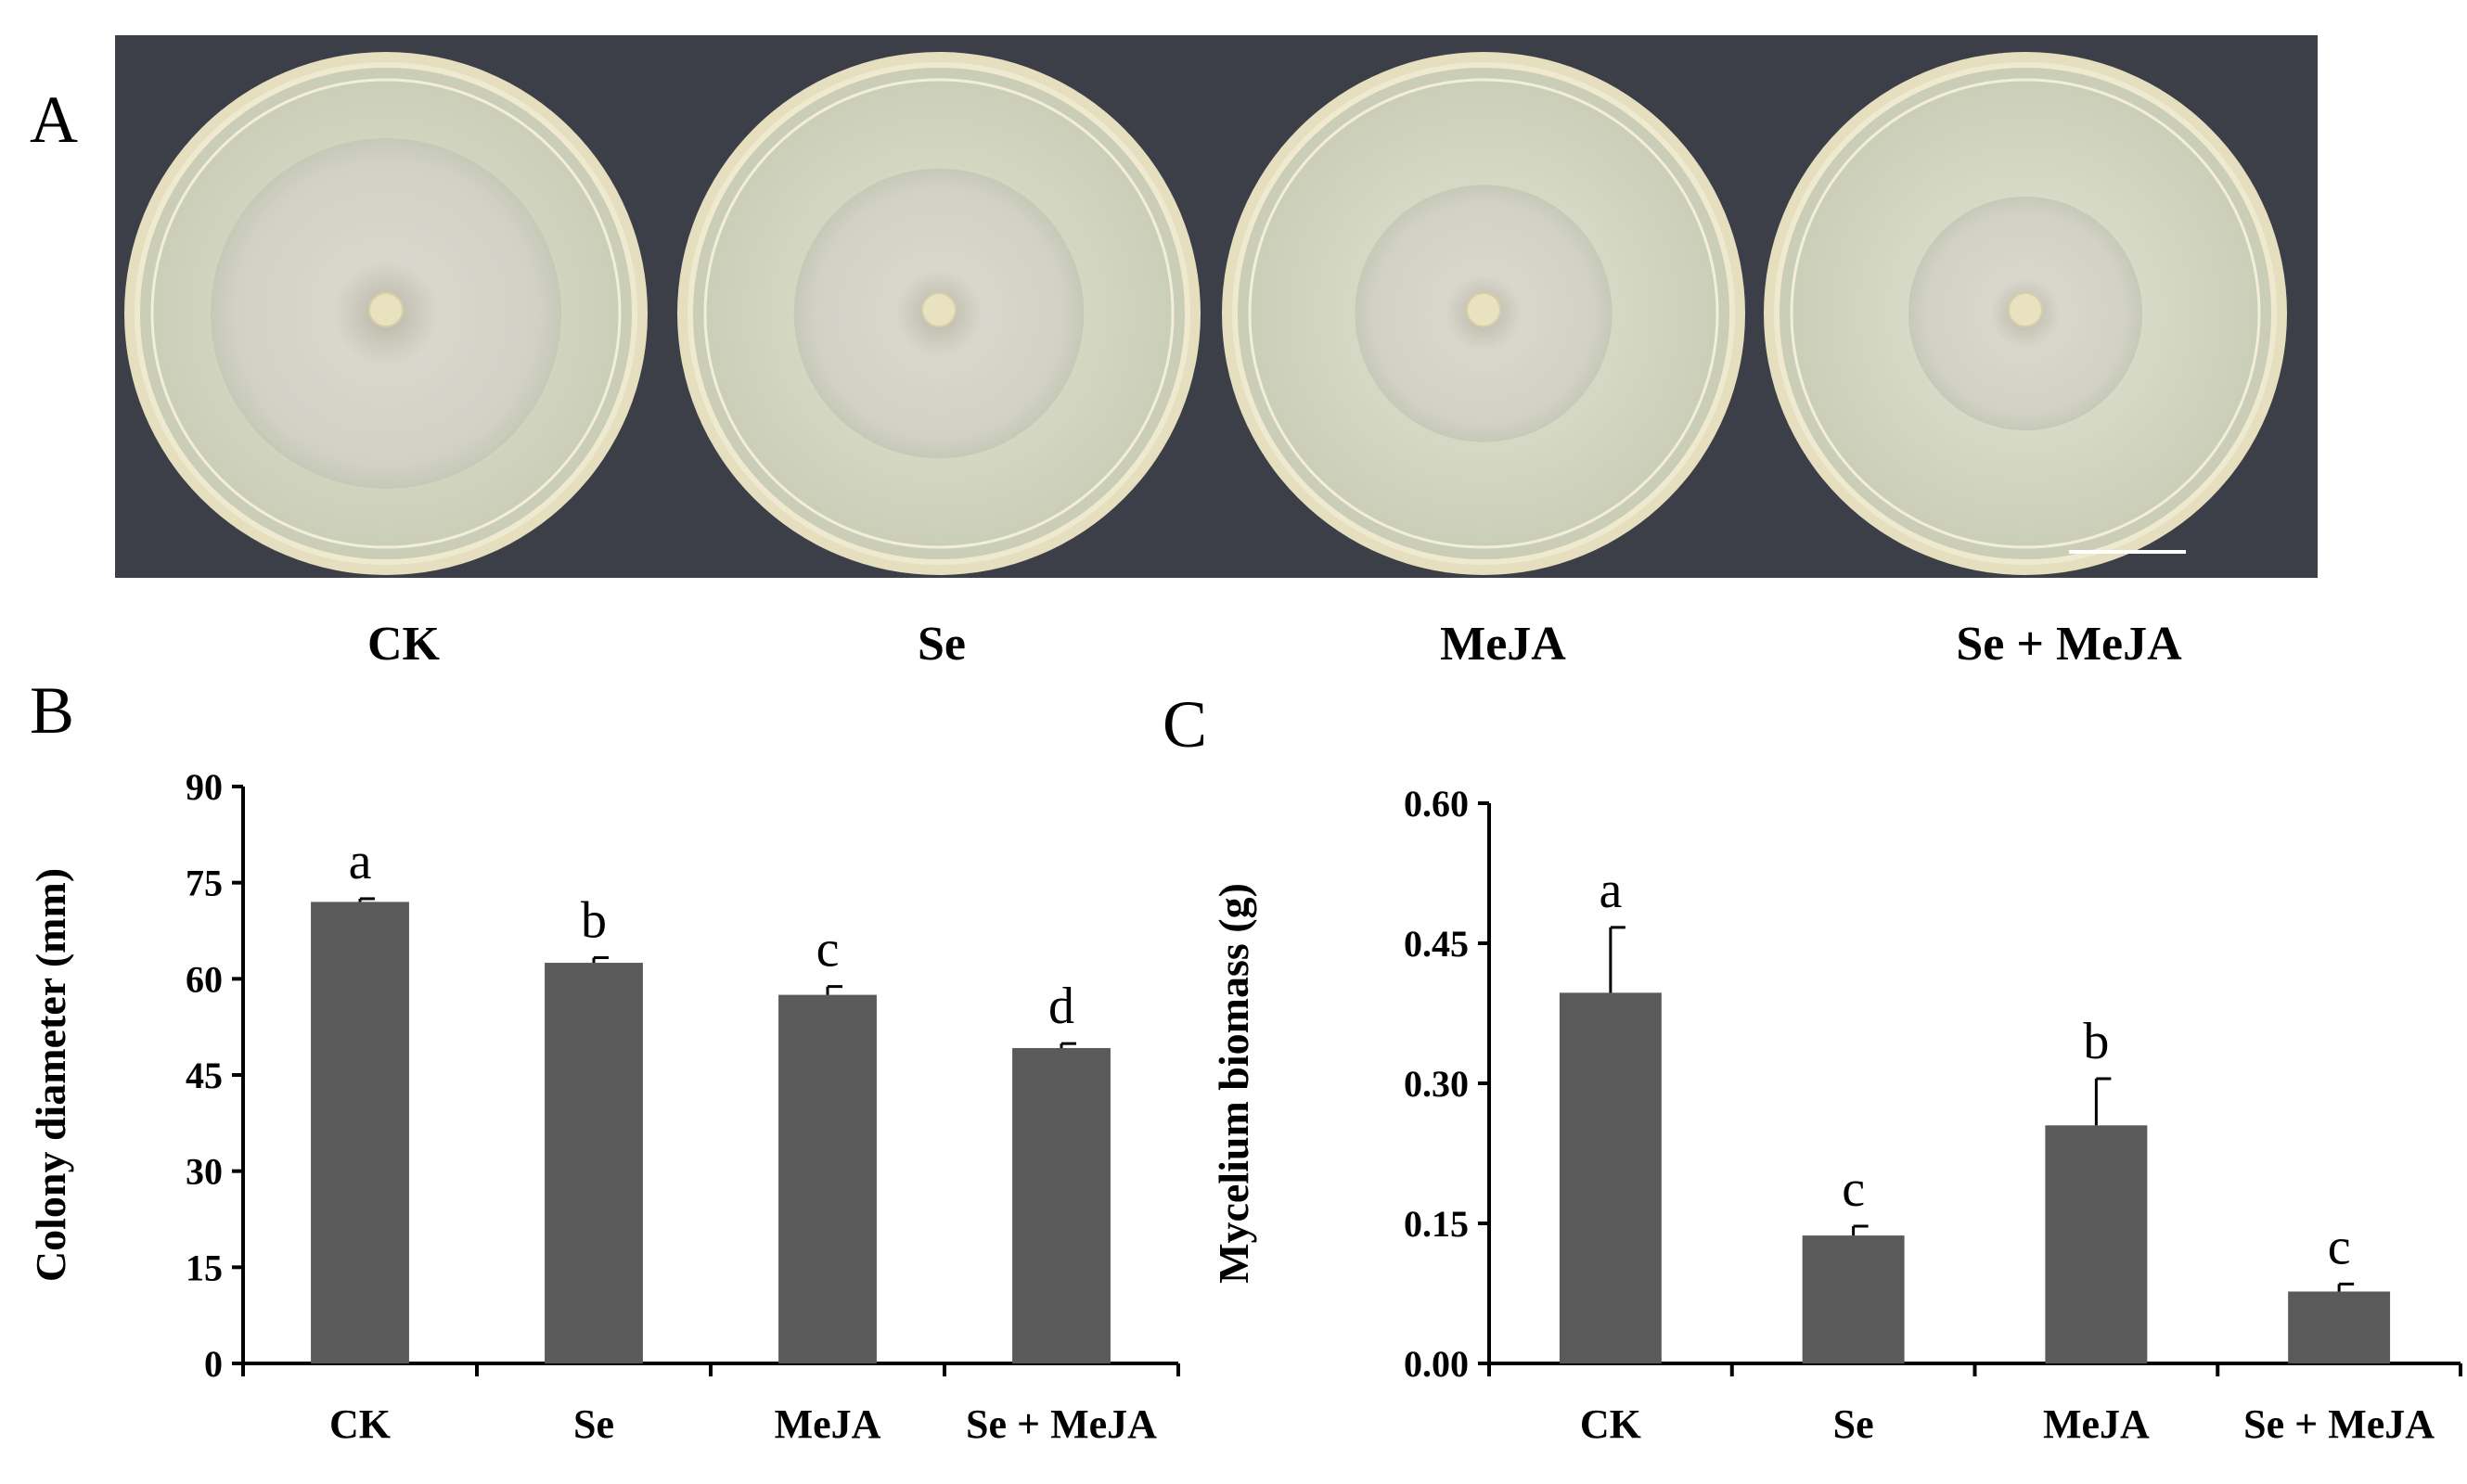 The height and width of the screenshot is (1484, 2467). Describe the element at coordinates (1436, 1224) in the screenshot. I see `y-tick-label: 0.15` at that location.